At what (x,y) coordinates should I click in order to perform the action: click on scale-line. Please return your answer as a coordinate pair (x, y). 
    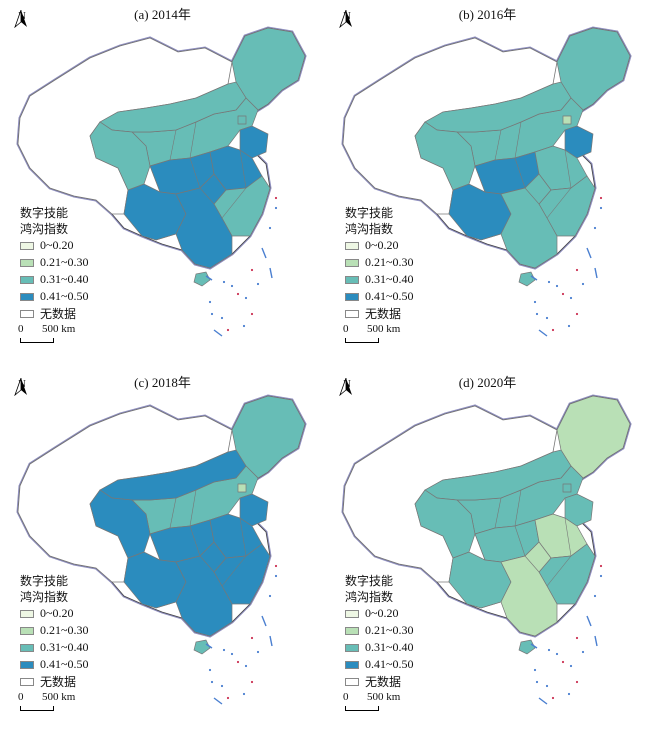
    Looking at the image, I should click on (37, 708).